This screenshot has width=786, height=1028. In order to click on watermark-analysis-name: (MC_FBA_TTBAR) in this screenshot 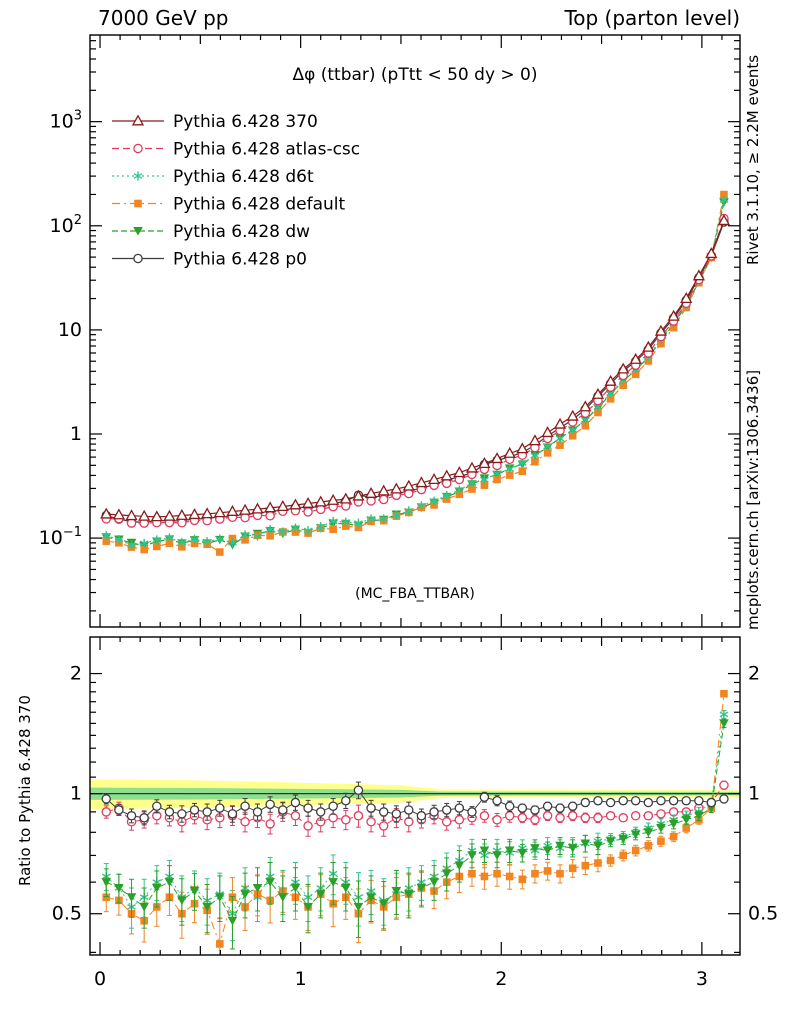, I will do `click(415, 594)`.